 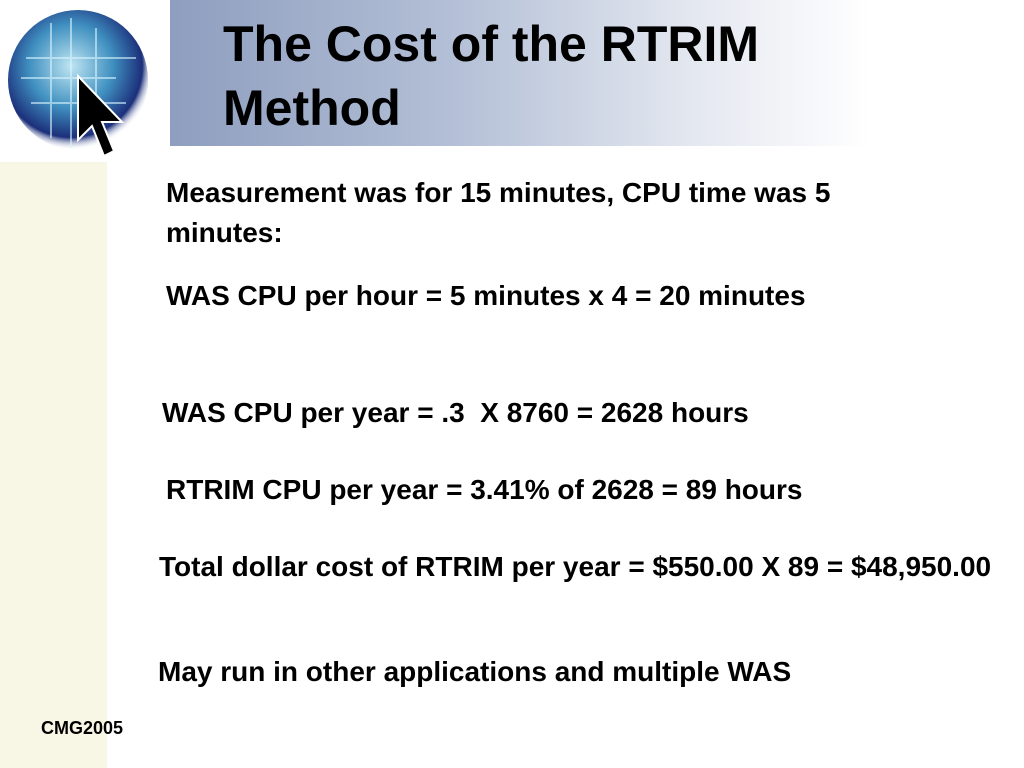 What do you see at coordinates (82, 728) in the screenshot?
I see `footer-label: CMG2005` at bounding box center [82, 728].